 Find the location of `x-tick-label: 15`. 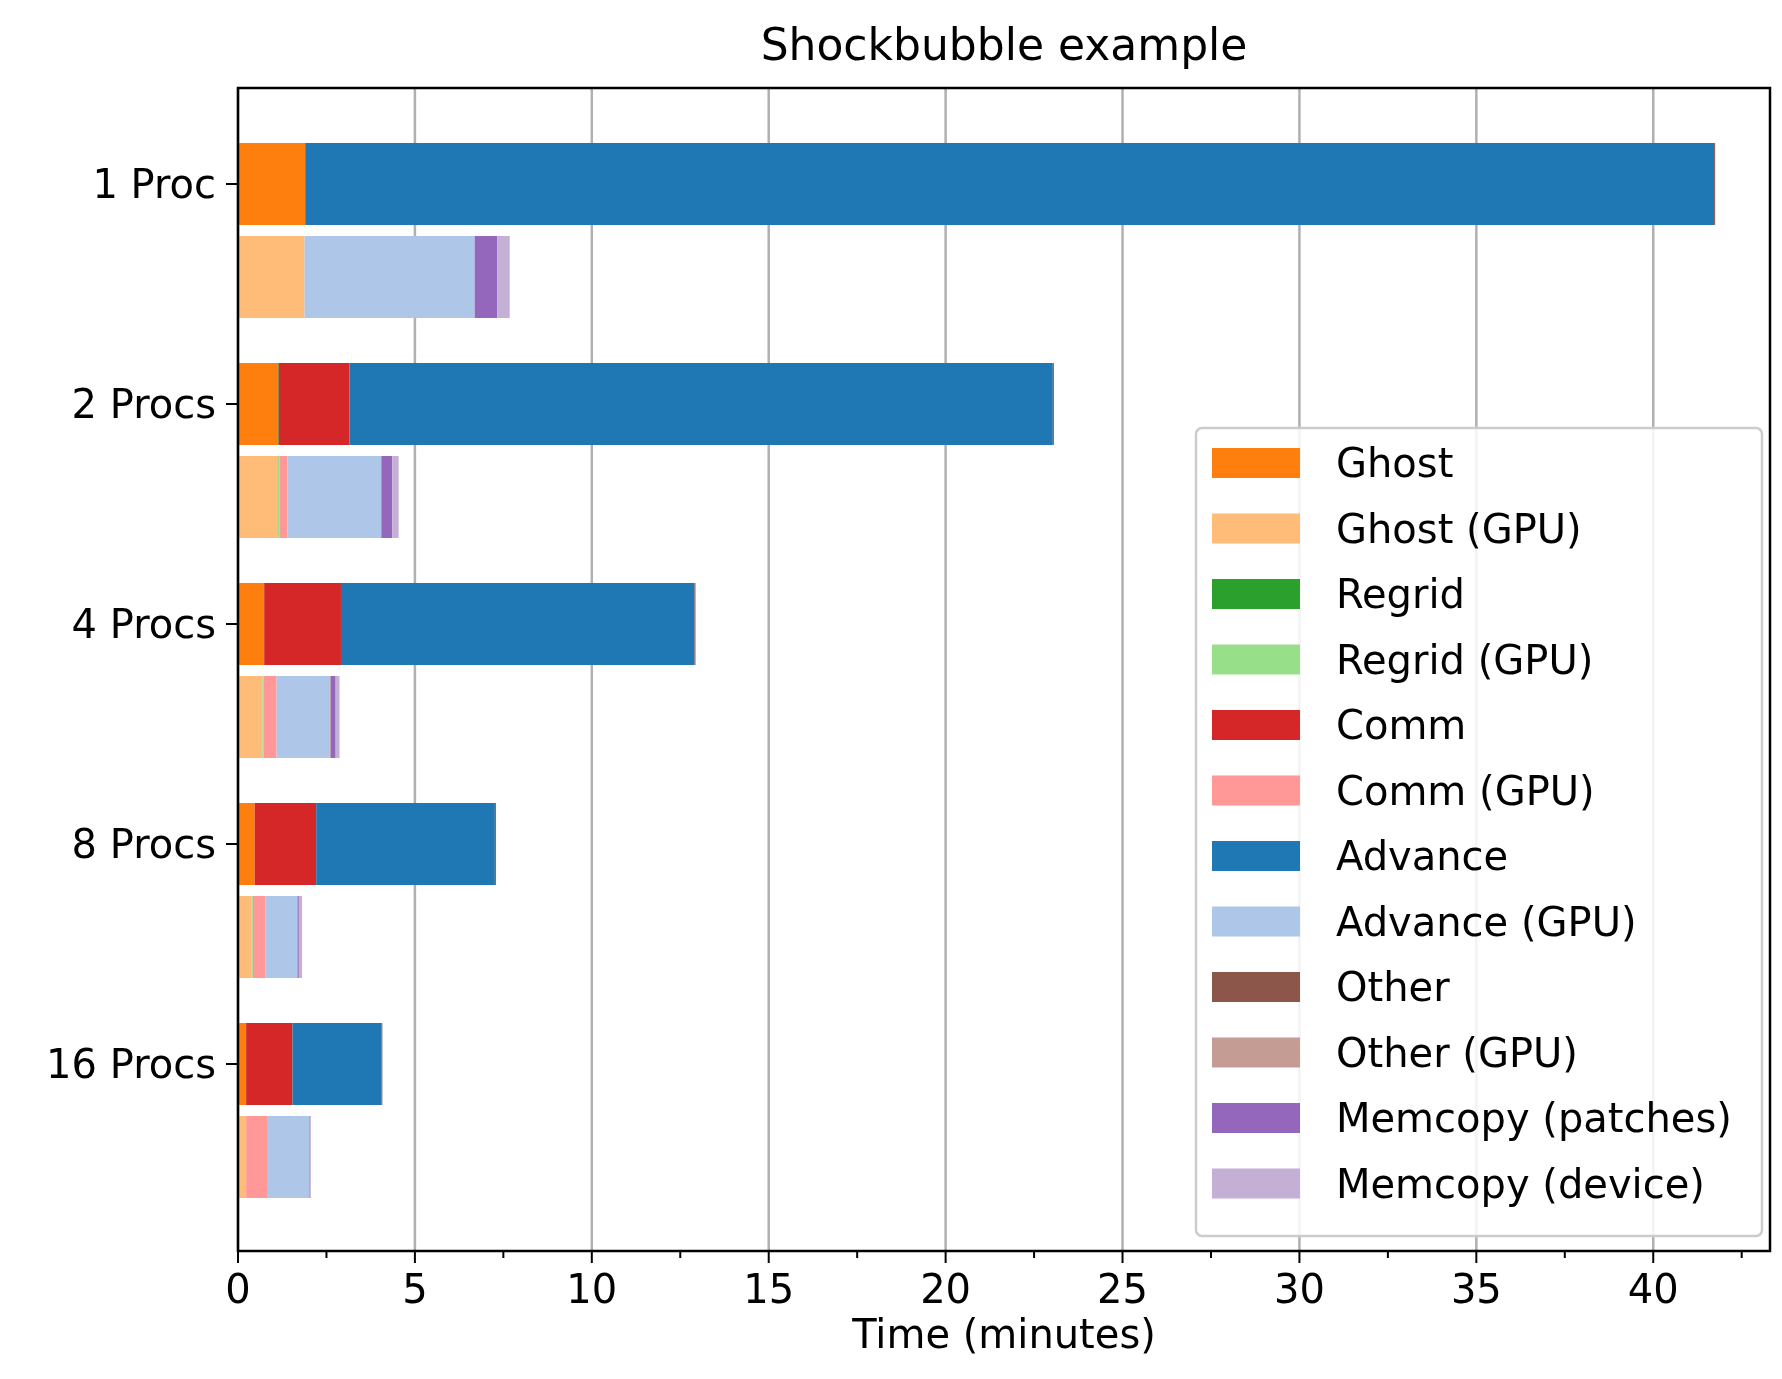

x-tick-label: 15 is located at coordinates (769, 1289).